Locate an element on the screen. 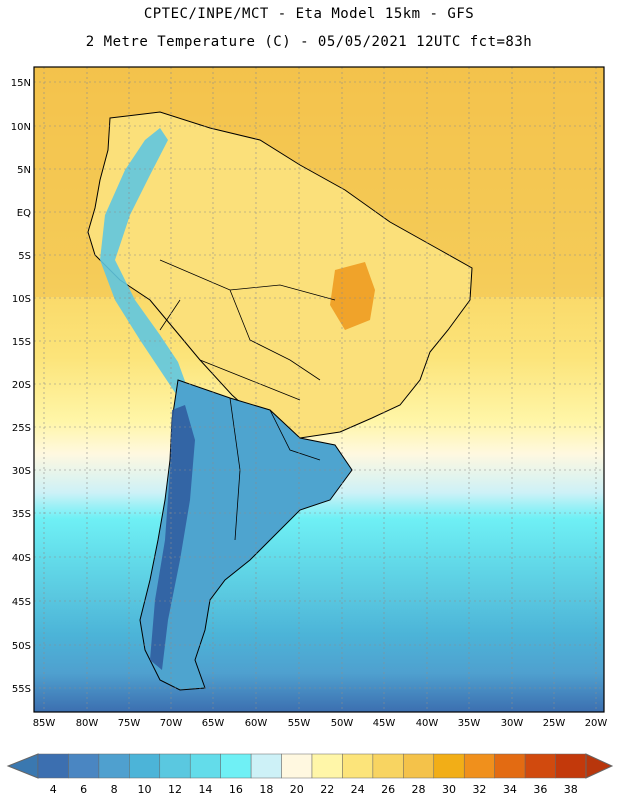  lat-label: 20S is located at coordinates (21, 385).